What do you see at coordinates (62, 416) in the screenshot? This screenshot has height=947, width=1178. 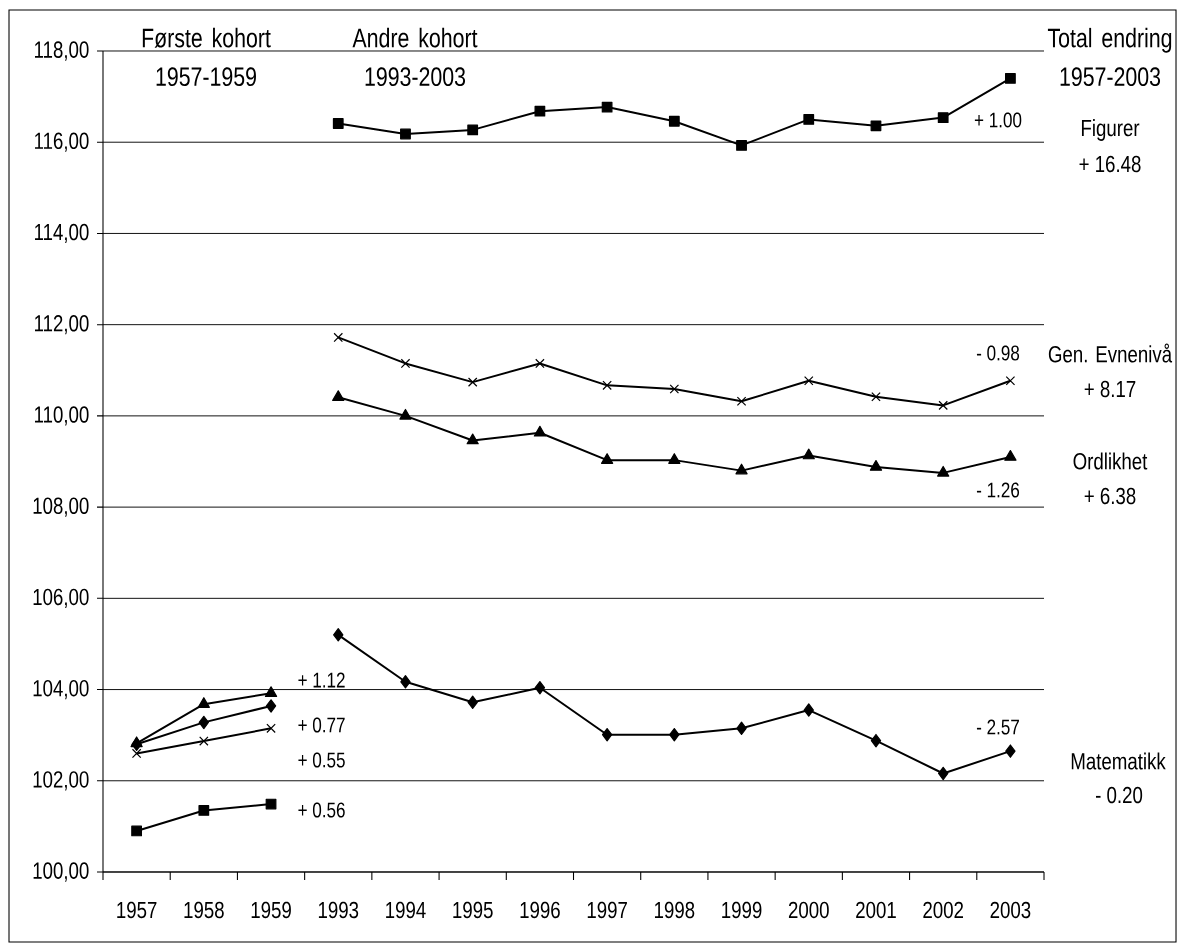 I see `y-tick-label: 110,00` at bounding box center [62, 416].